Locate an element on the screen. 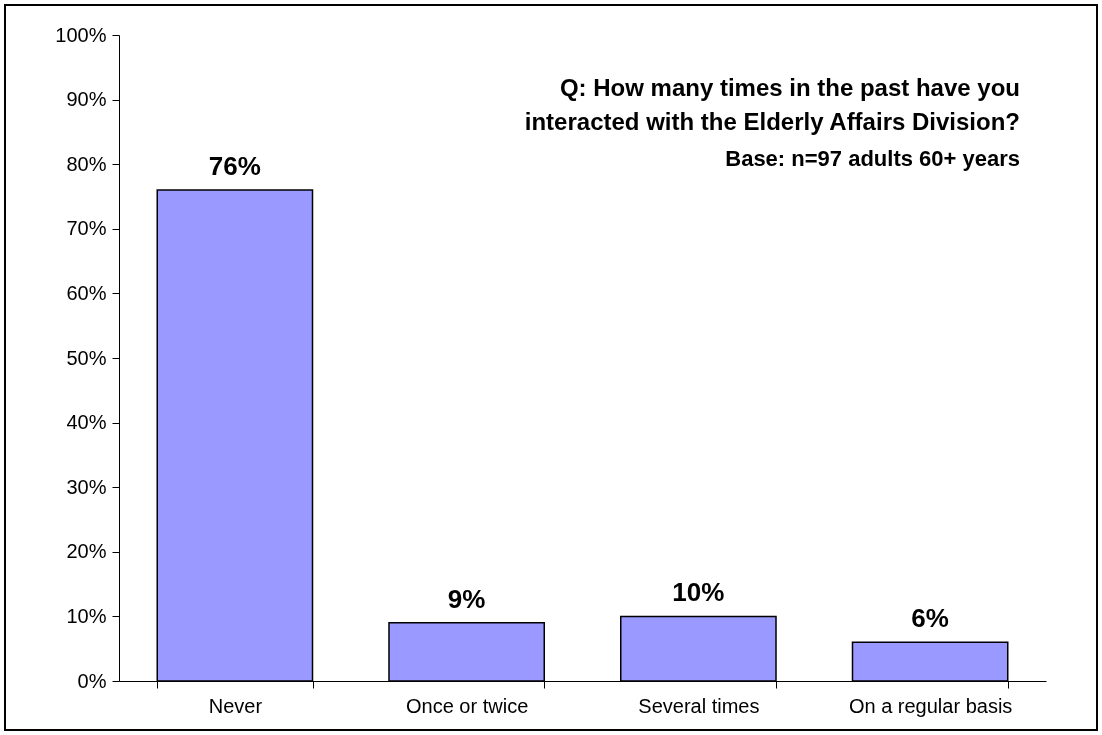 The image size is (1102, 735). data-label: 6% is located at coordinates (930, 618).